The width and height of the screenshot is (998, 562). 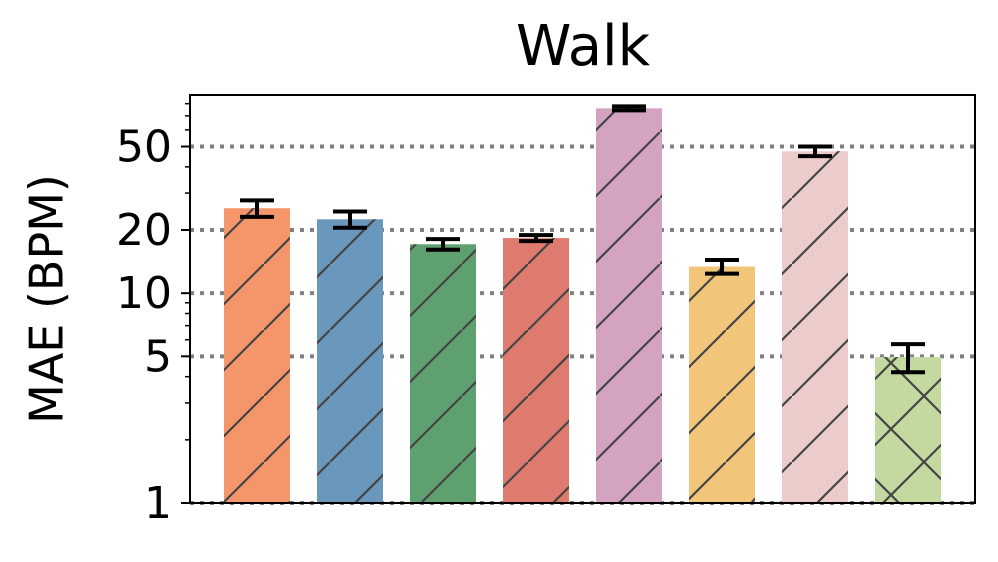 I want to click on y-tick-label: 1, so click(x=158, y=503).